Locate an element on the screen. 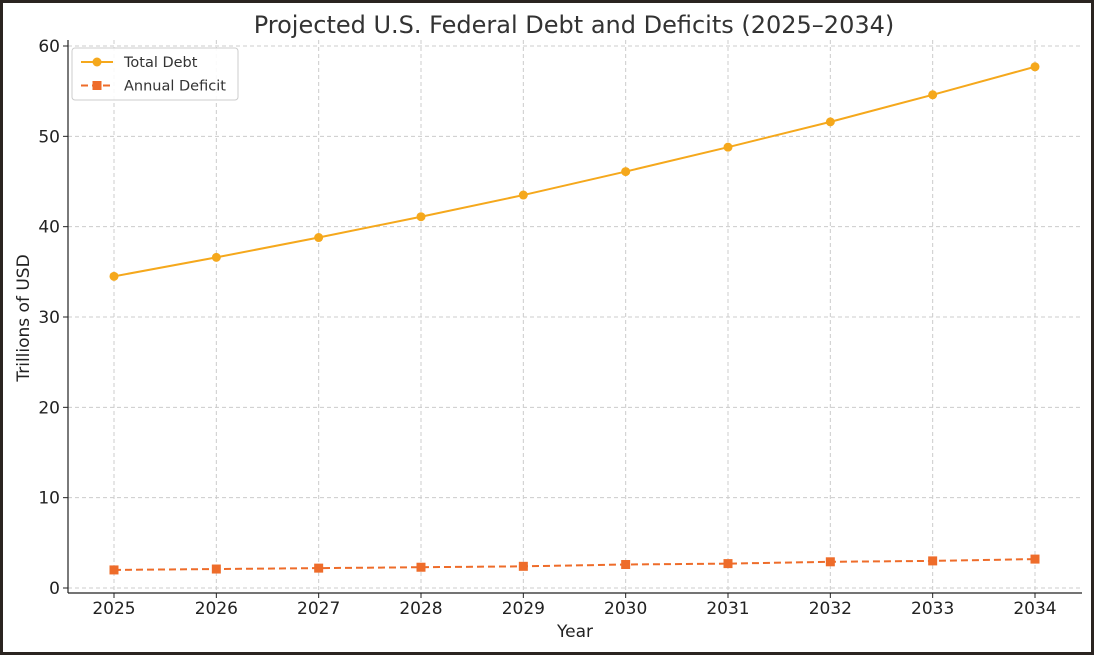 The image size is (1094, 655). x-axis-label: Year is located at coordinates (574, 632).